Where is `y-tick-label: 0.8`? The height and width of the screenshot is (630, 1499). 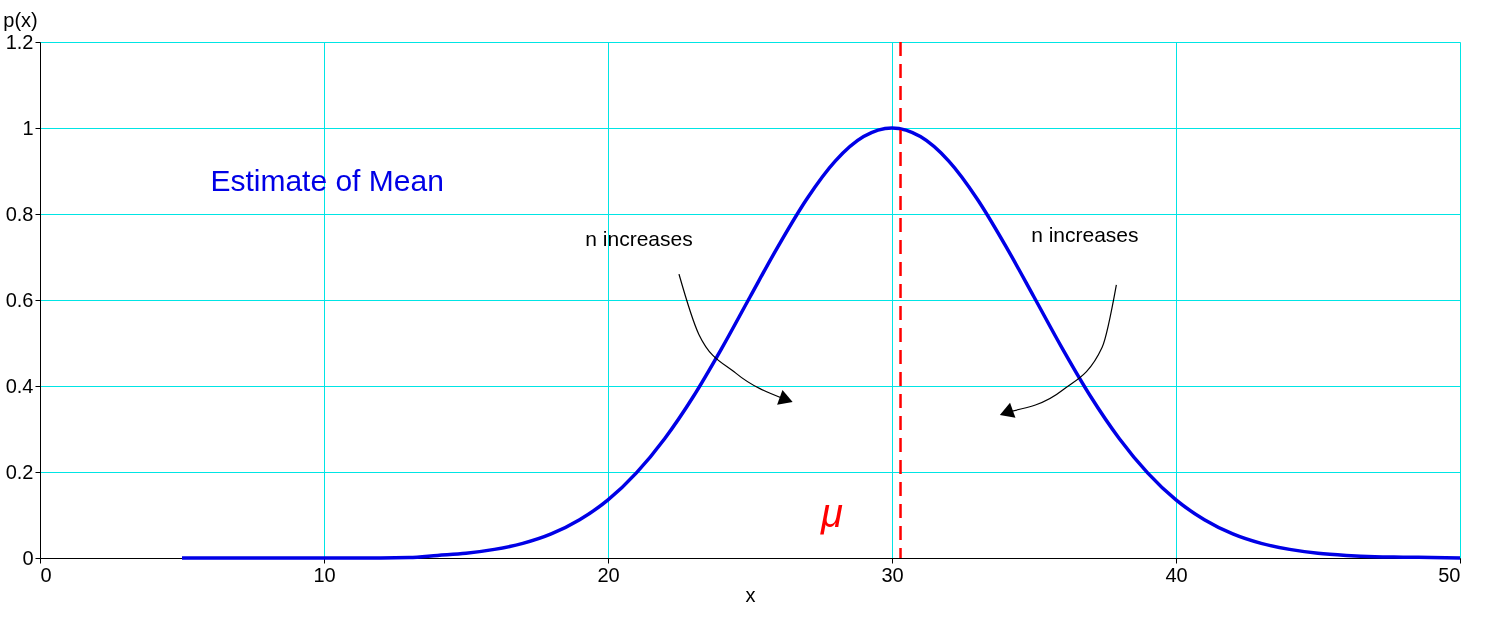
y-tick-label: 0.8 is located at coordinates (19, 213).